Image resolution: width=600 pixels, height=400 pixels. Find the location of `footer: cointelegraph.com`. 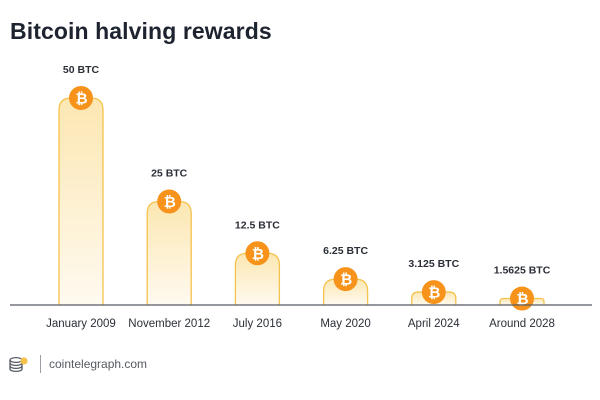

footer: cointelegraph.com is located at coordinates (77, 364).